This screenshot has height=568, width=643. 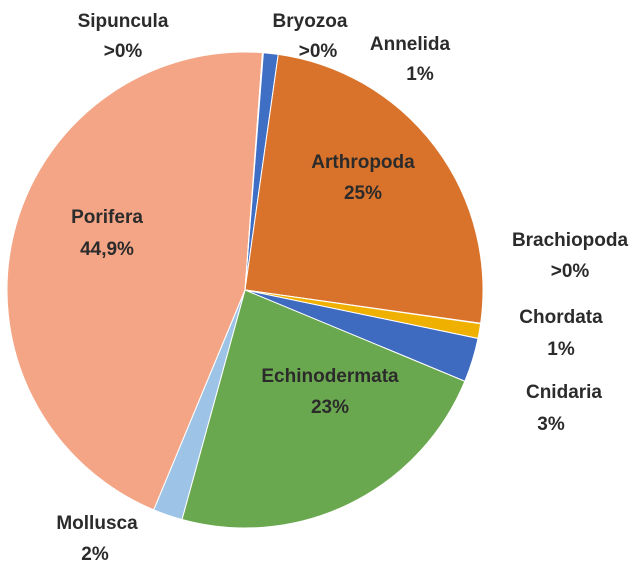 What do you see at coordinates (107, 217) in the screenshot?
I see `slice-label: Porifera` at bounding box center [107, 217].